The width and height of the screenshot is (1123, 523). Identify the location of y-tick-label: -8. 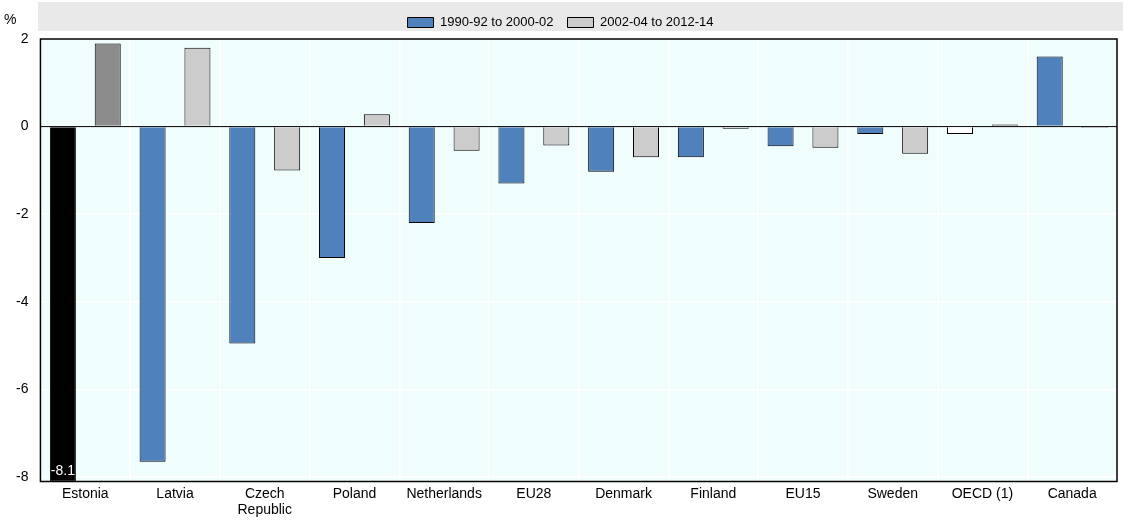
(22, 475).